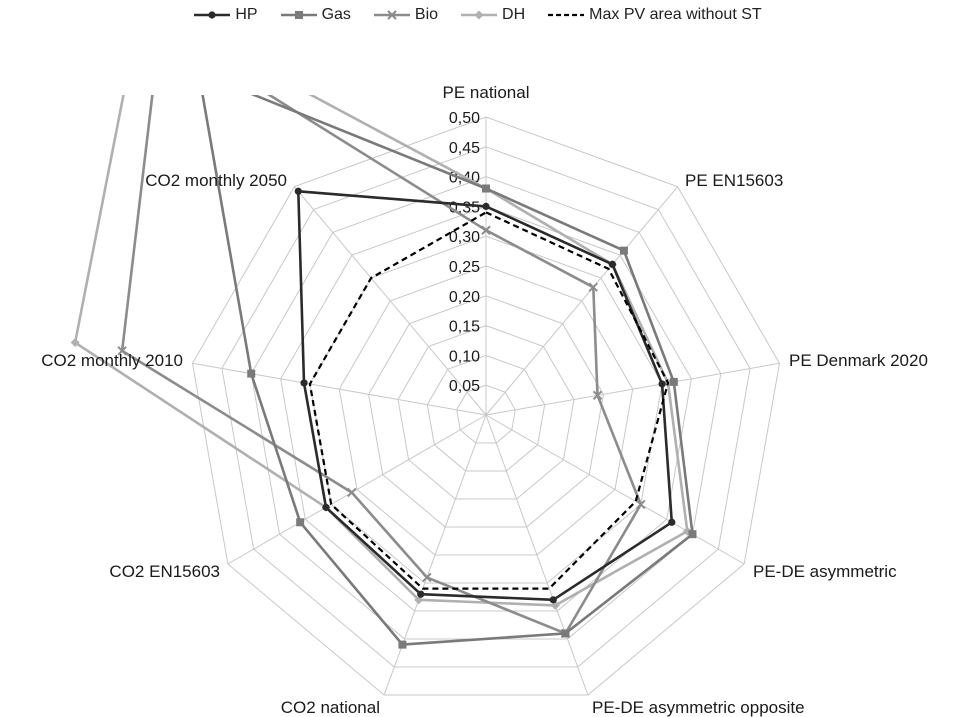 This screenshot has width=955, height=717. Describe the element at coordinates (486, 92) in the screenshot. I see `category-label: PE national` at that location.